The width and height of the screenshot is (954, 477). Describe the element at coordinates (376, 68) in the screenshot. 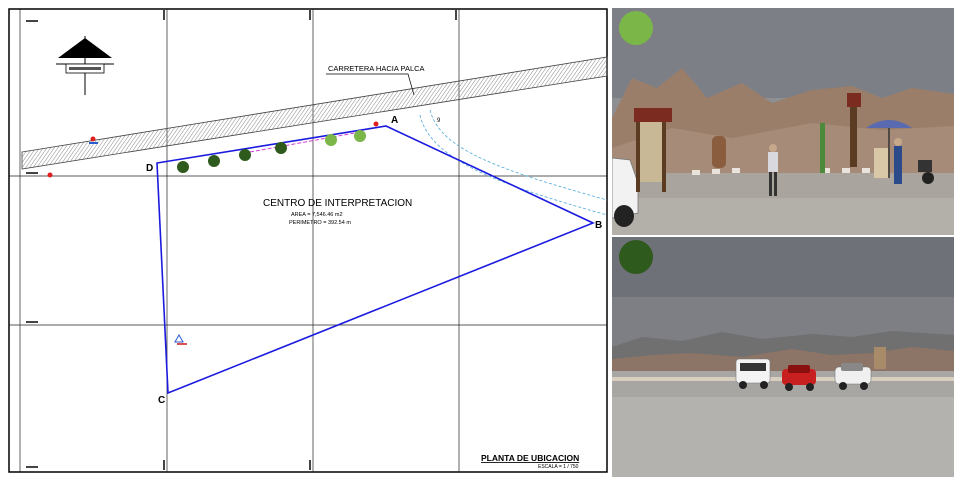

I see `road-label: CARRETERA HACIA PALCA` at that location.